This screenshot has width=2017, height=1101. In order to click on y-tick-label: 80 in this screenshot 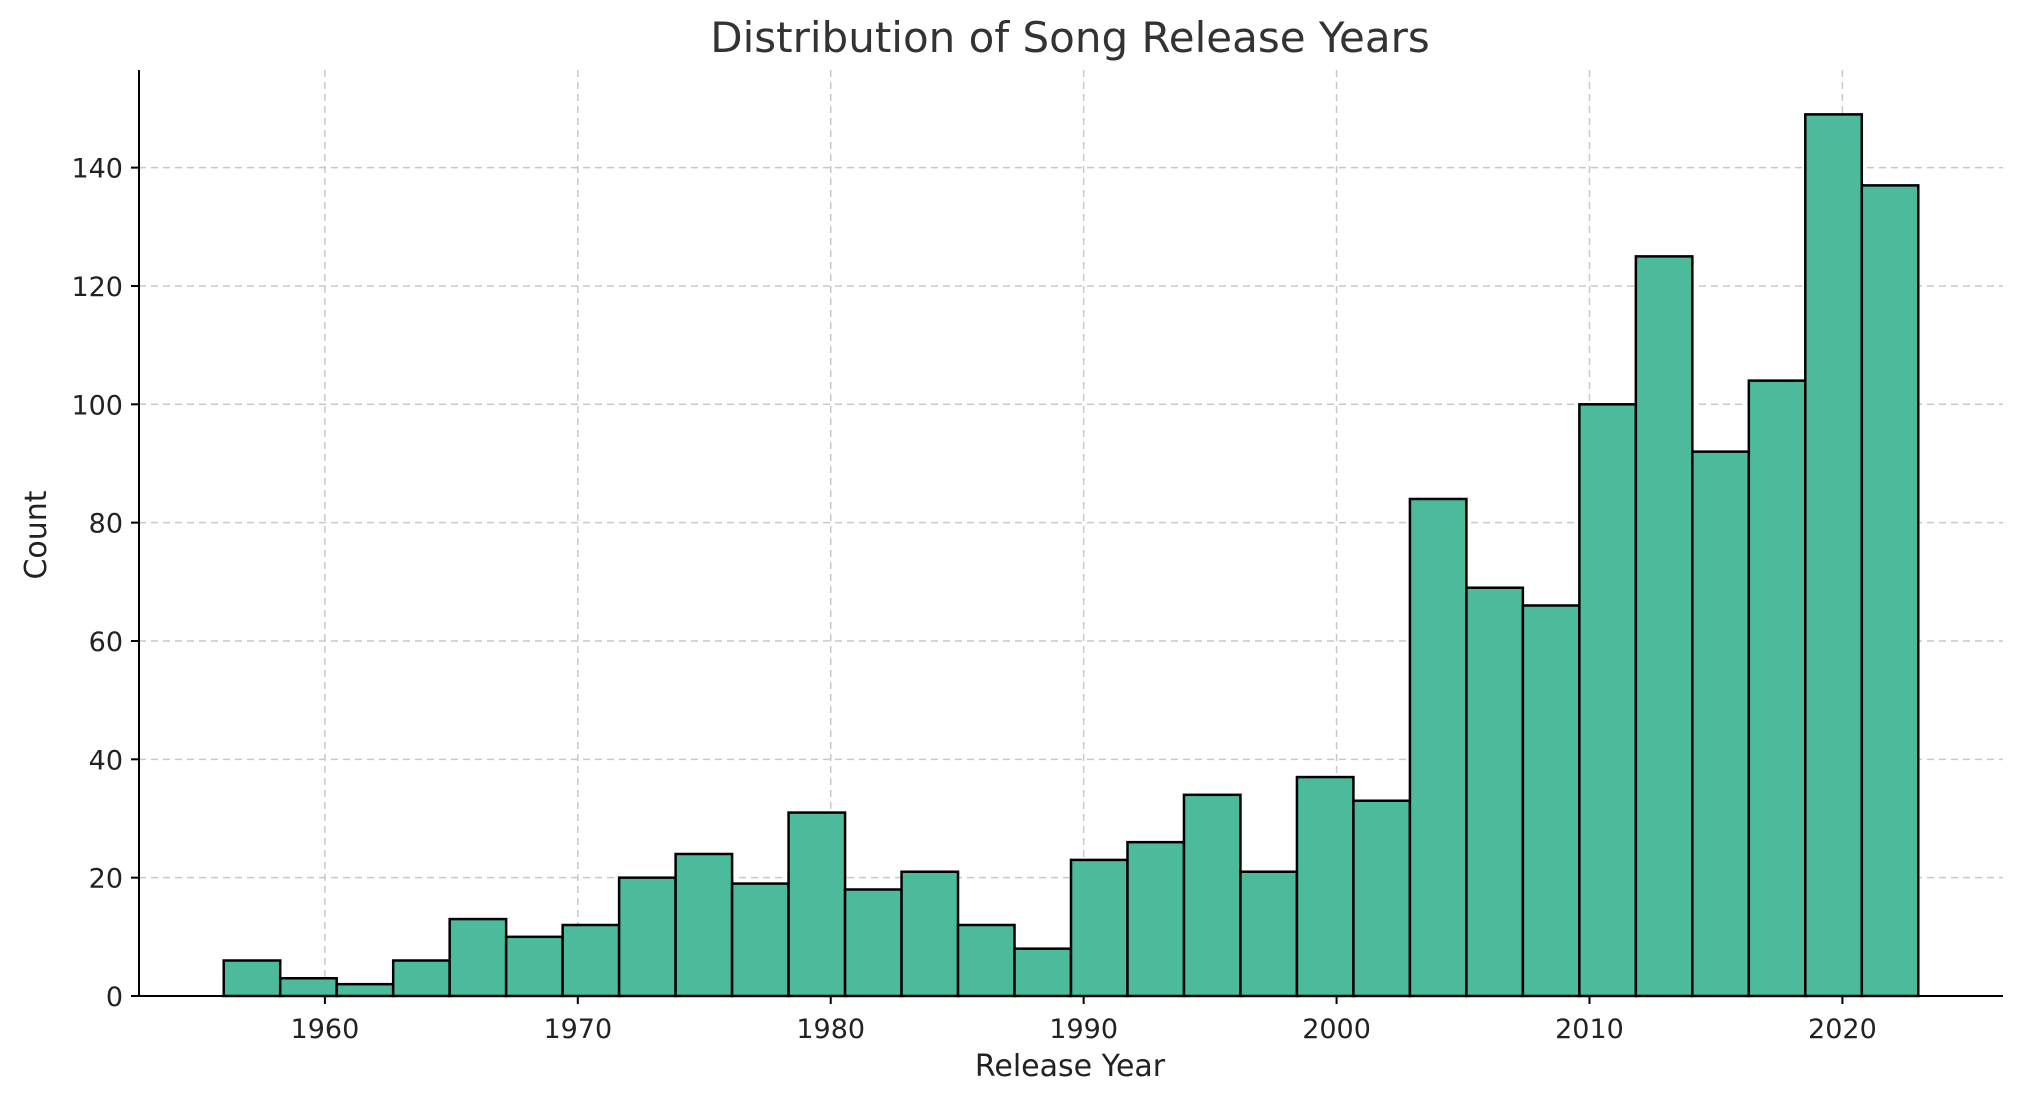, I will do `click(106, 524)`.